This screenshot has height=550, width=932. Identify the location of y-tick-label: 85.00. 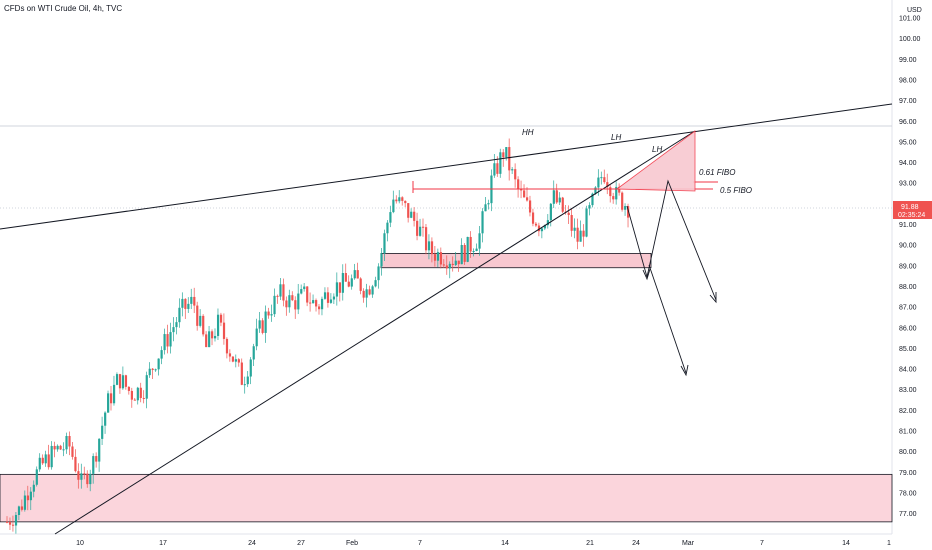
(908, 349).